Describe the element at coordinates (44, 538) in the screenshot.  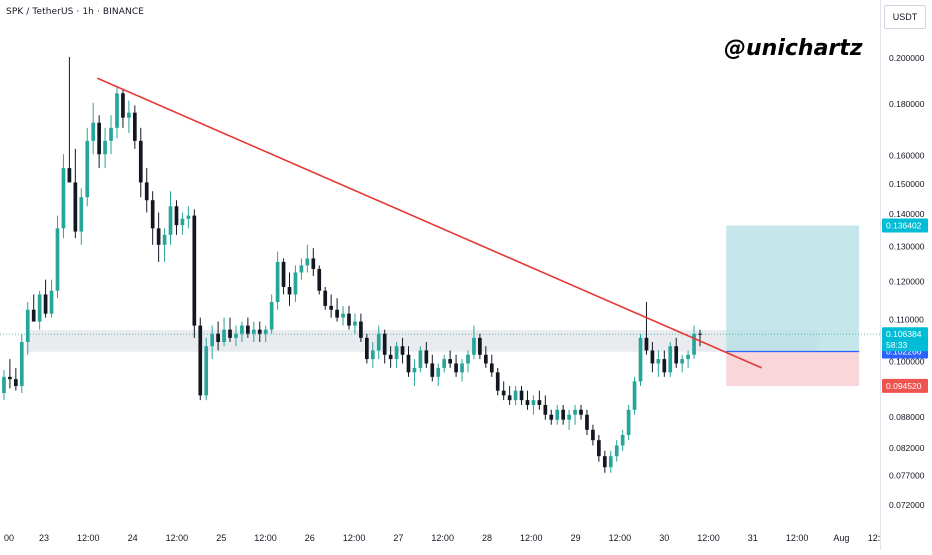
I see `time-tick-label: 23` at that location.